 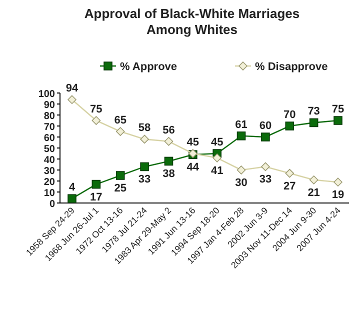 What do you see at coordinates (50, 193) in the screenshot?
I see `y-tick-label: 10` at bounding box center [50, 193].